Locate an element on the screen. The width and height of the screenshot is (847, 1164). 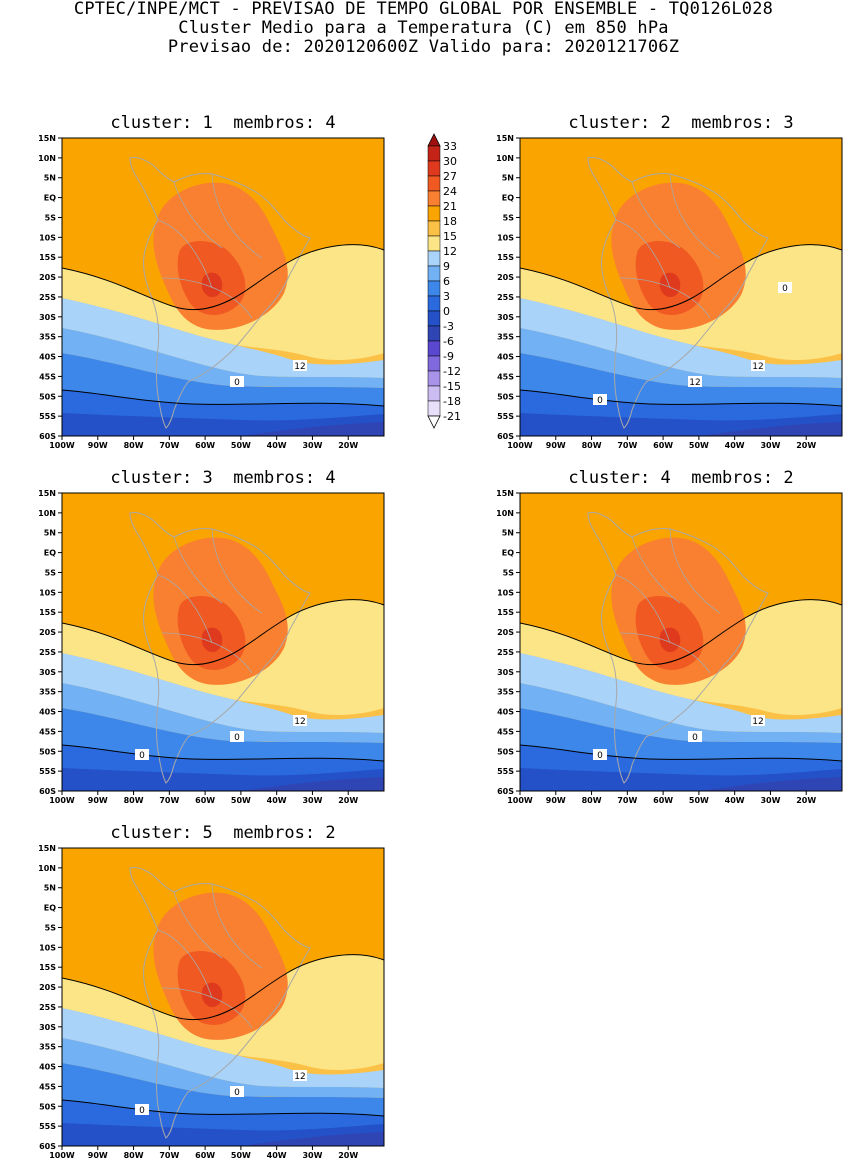
colorbar-label: 0 is located at coordinates (446, 311).